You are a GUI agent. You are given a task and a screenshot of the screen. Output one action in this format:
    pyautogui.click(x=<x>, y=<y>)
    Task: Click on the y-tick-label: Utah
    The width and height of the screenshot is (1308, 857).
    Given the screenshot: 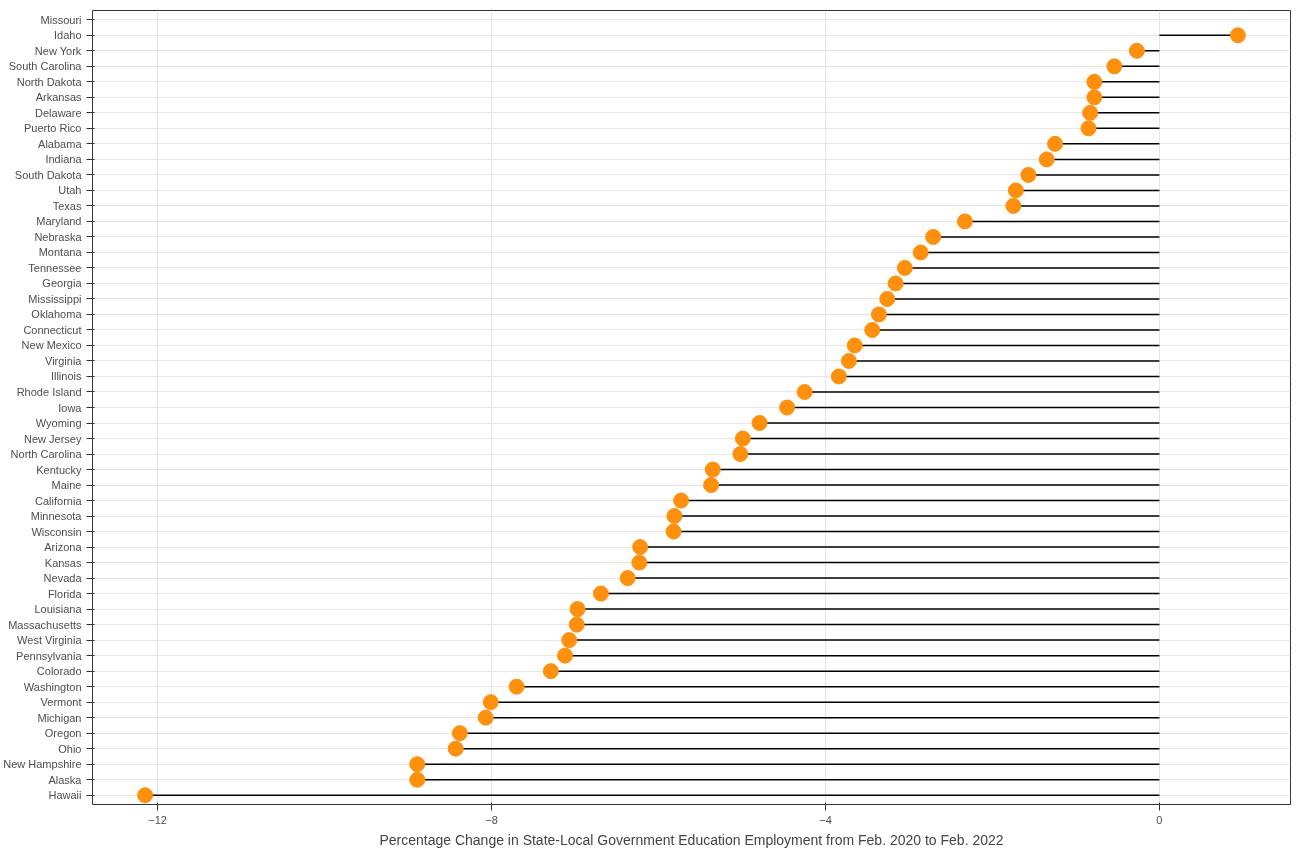 What is the action you would take?
    pyautogui.click(x=70, y=190)
    